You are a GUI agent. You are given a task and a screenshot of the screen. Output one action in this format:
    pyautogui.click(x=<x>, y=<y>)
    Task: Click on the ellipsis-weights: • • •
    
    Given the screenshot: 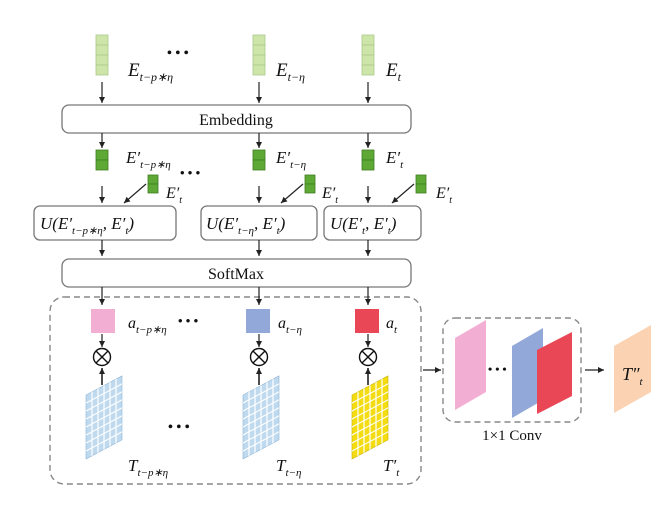 What is the action you would take?
    pyautogui.click(x=188, y=320)
    